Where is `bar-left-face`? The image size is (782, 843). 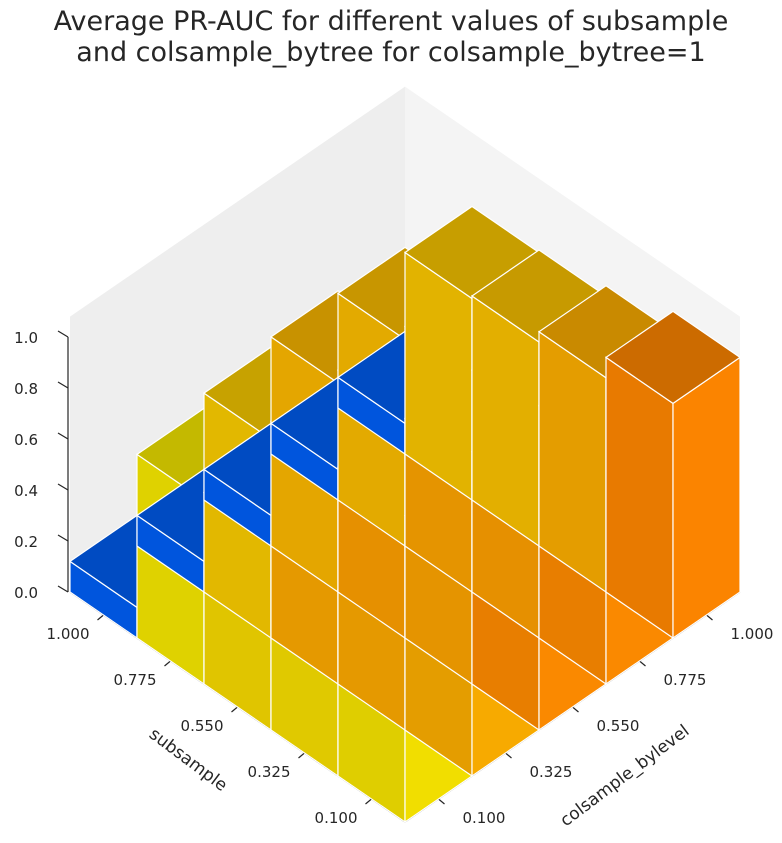 bar-left-face is located at coordinates (639, 498).